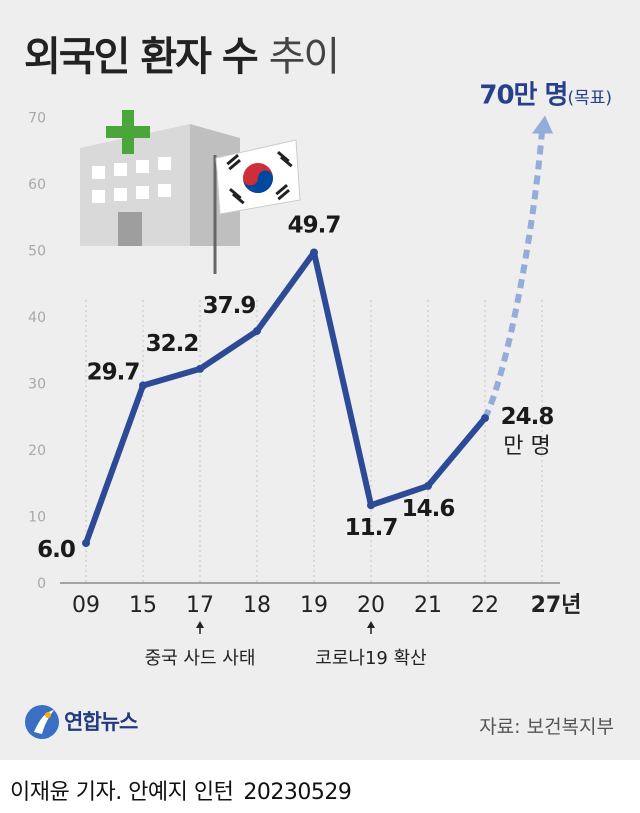 The height and width of the screenshot is (813, 640). I want to click on x-tick-label: 18, so click(257, 605).